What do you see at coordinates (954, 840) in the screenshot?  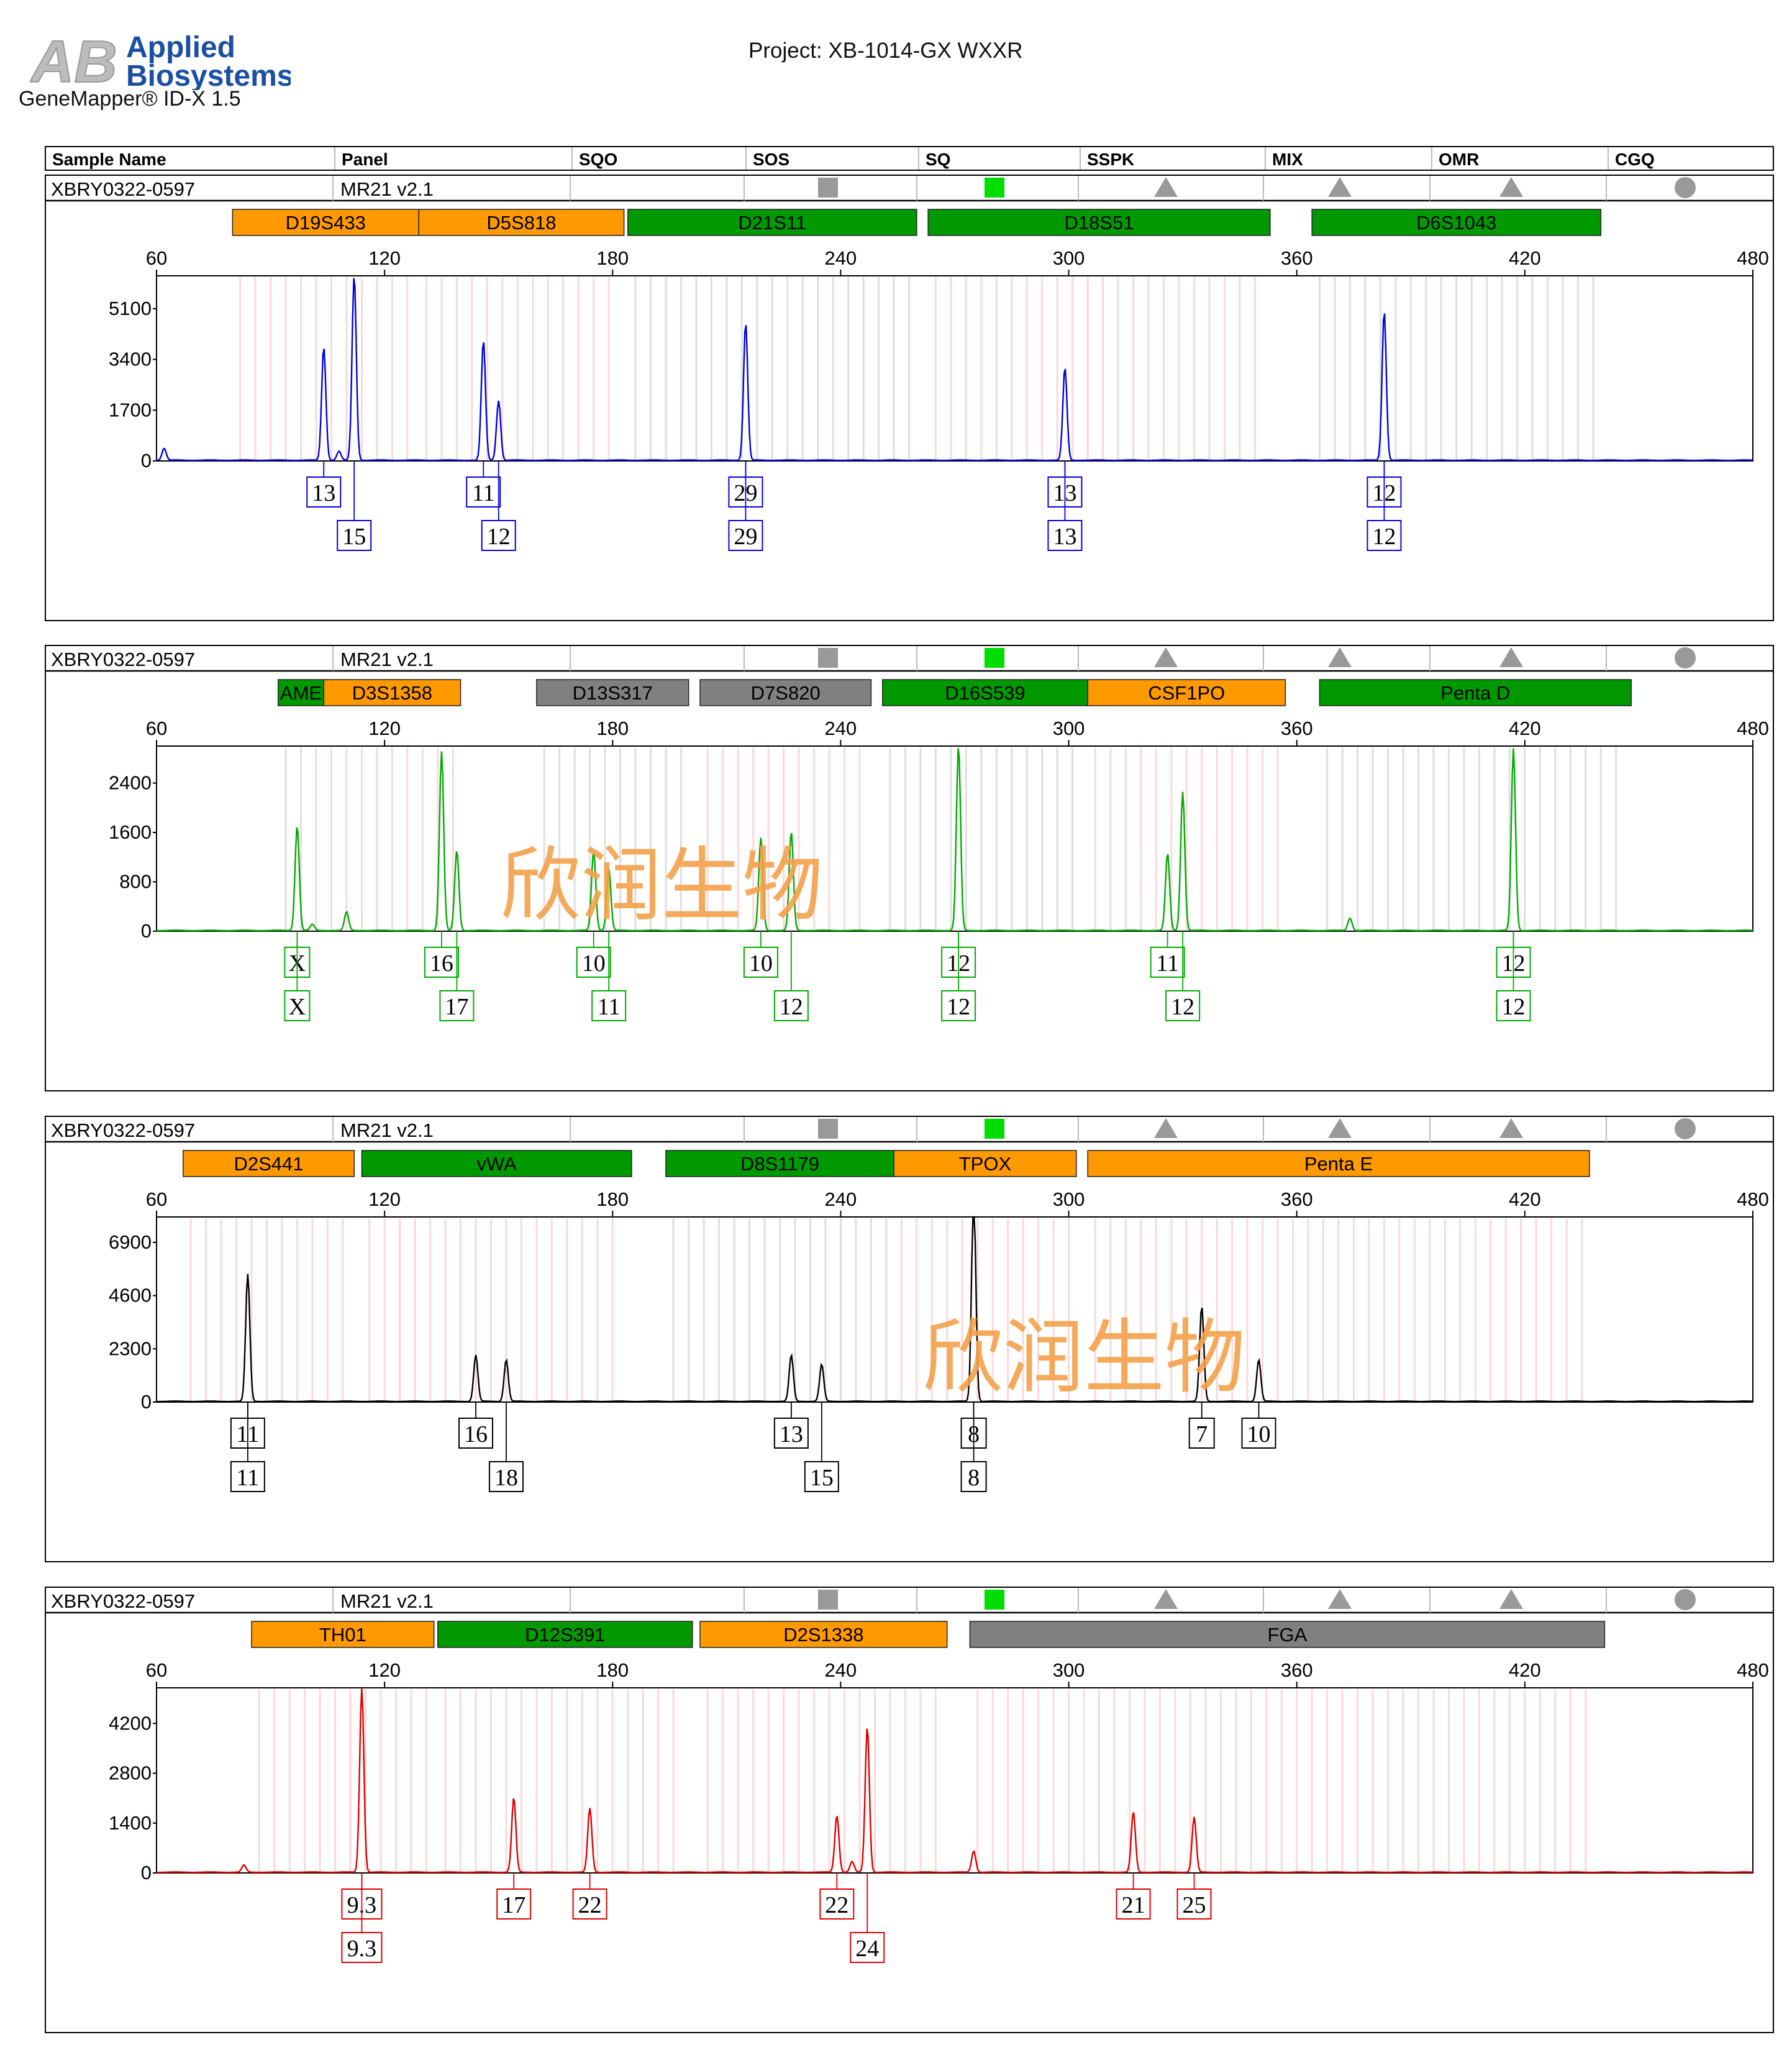 I see `trace-line` at bounding box center [954, 840].